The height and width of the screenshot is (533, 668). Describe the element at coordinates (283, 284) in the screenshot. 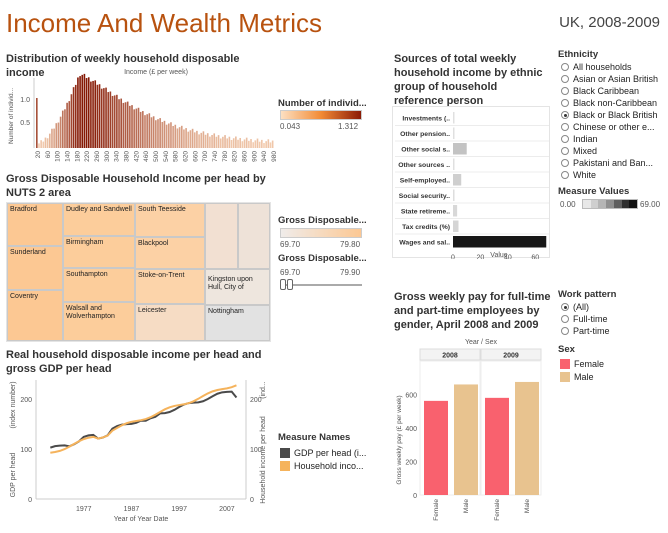

I see `treemap-range-slider-handle-min` at that location.